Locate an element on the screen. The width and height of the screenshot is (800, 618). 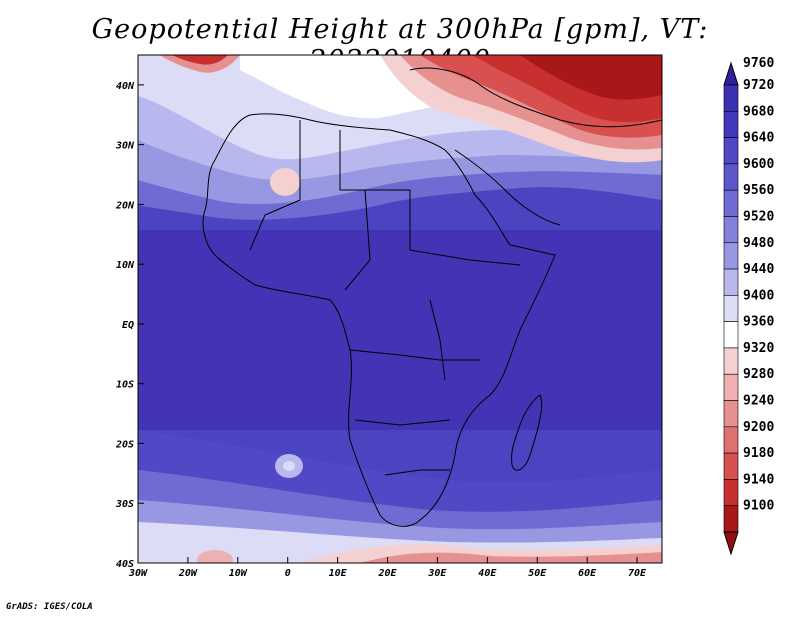
colorbar-label: 9720 is located at coordinates (758, 85).